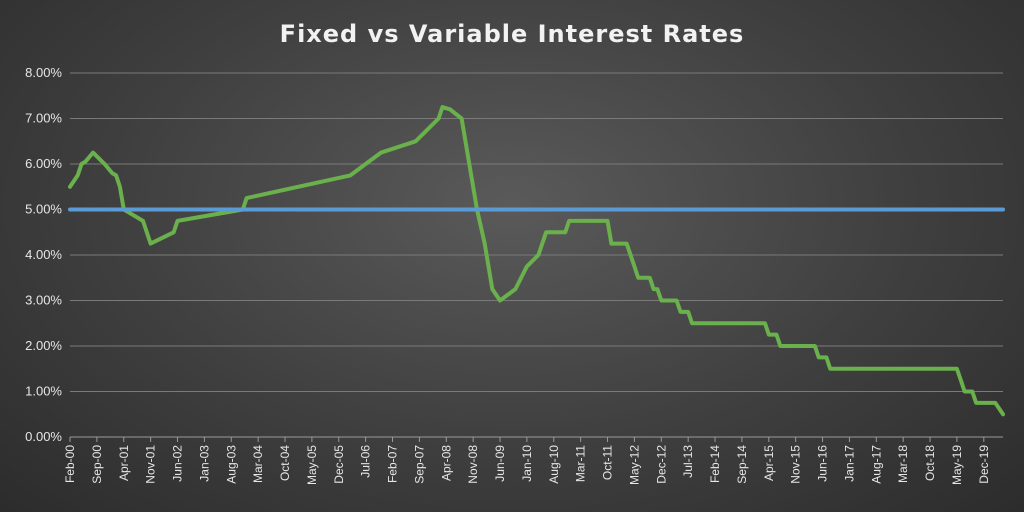 This screenshot has height=512, width=1024. Describe the element at coordinates (43, 391) in the screenshot. I see `y-tick-label: 1.00%` at that location.